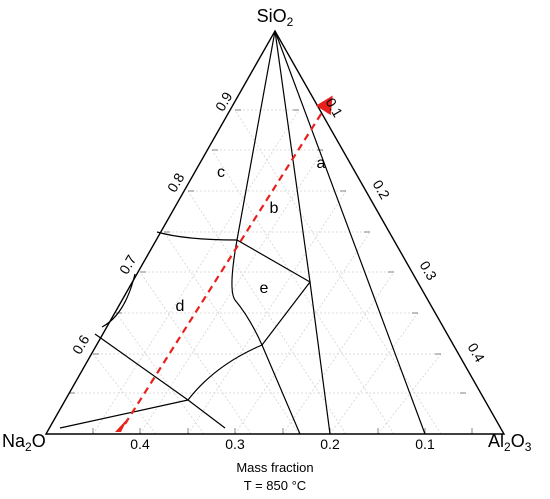 This screenshot has height=499, width=550. Describe the element at coordinates (510, 442) in the screenshot. I see `corner-right-label: Al2O3` at that location.